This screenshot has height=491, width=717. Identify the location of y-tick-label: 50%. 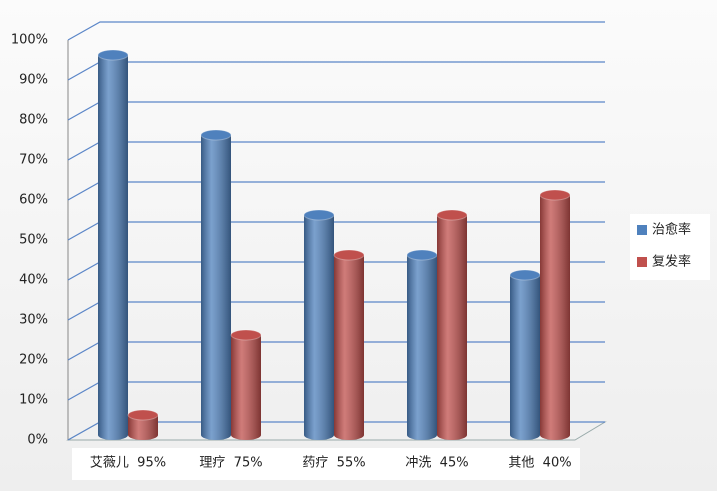
(33, 240).